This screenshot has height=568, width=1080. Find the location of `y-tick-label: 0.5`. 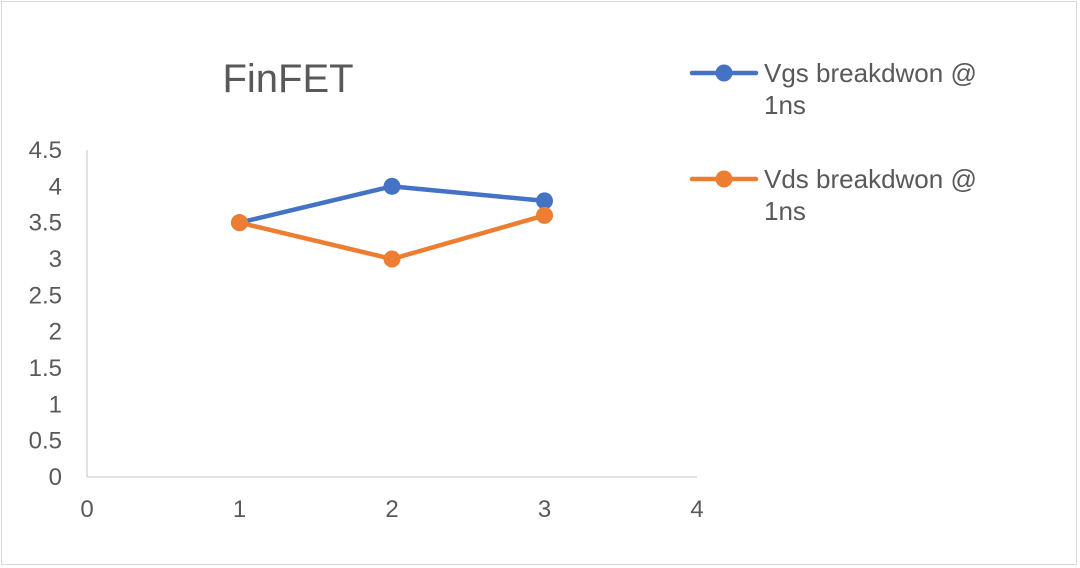

y-tick-label: 0.5 is located at coordinates (45, 441).